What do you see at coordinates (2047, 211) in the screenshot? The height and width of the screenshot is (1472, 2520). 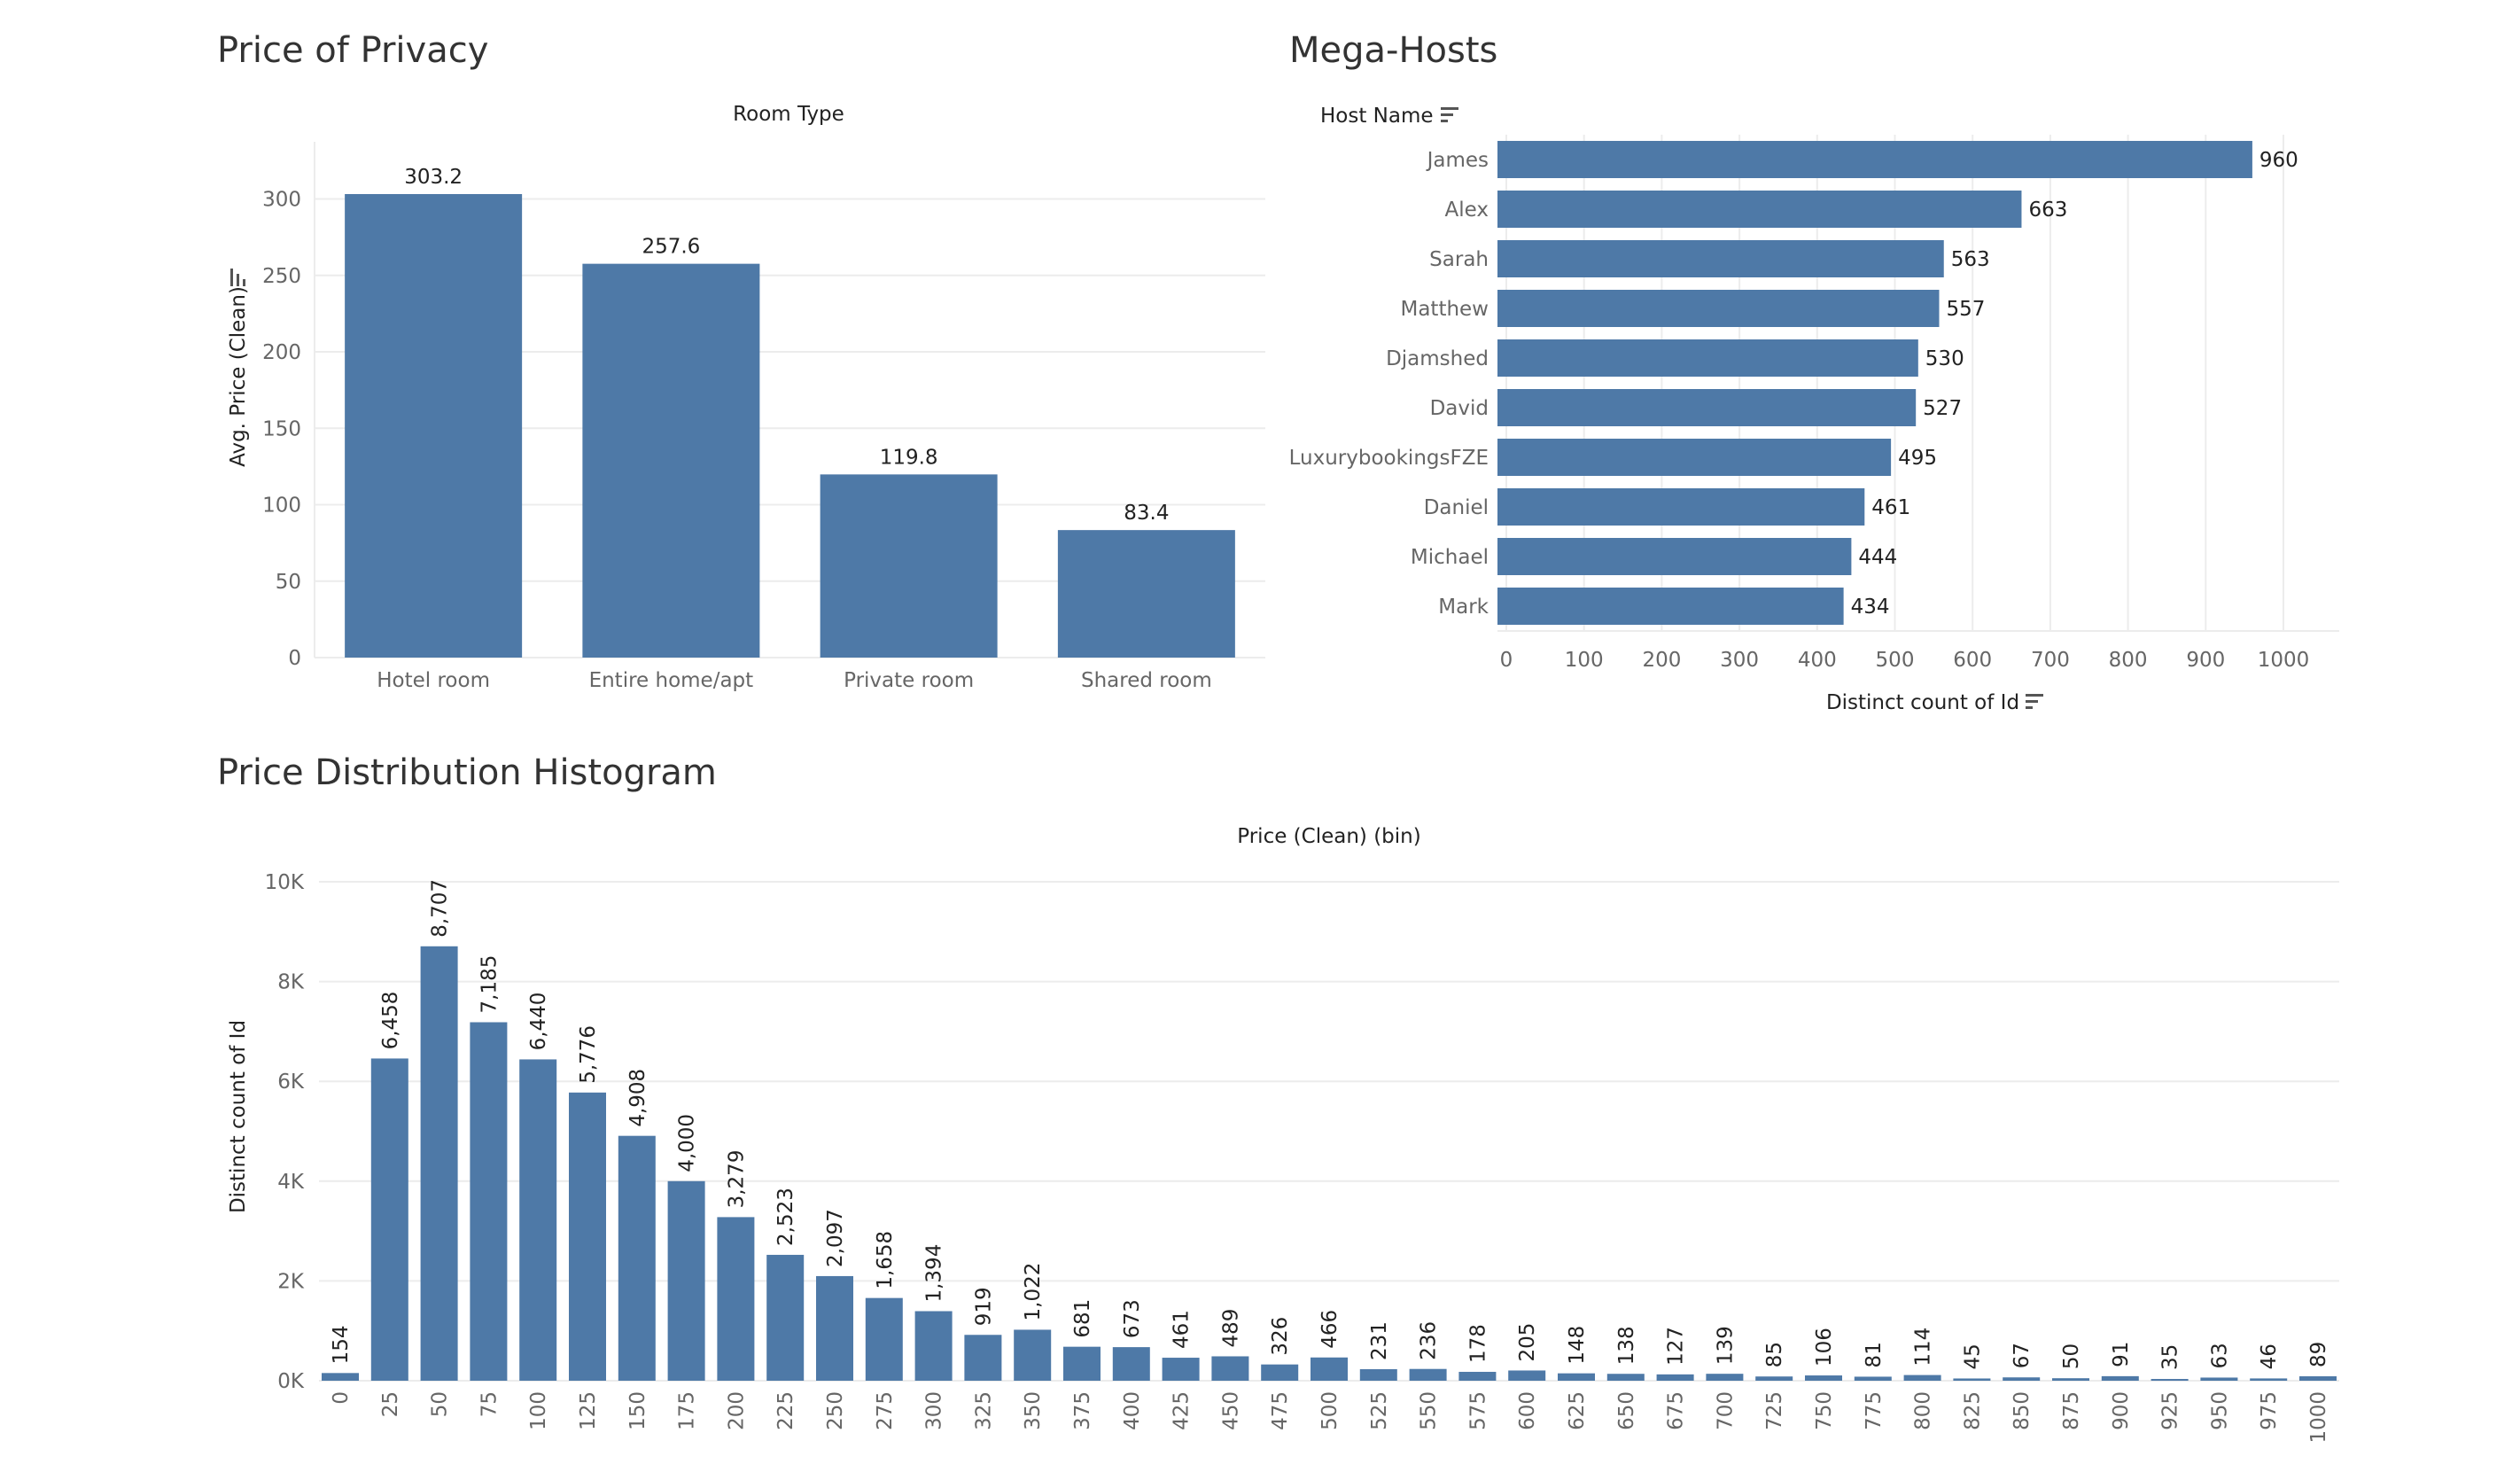 I see `bar-value-label: 663` at bounding box center [2047, 211].